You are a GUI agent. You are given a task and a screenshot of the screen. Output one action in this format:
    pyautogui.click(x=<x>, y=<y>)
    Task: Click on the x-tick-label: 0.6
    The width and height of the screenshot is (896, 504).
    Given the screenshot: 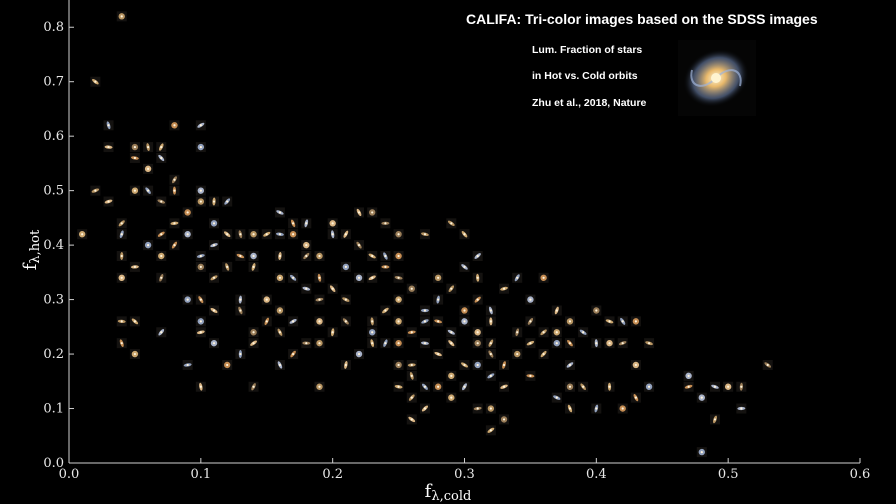 What is the action you would take?
    pyautogui.click(x=860, y=474)
    